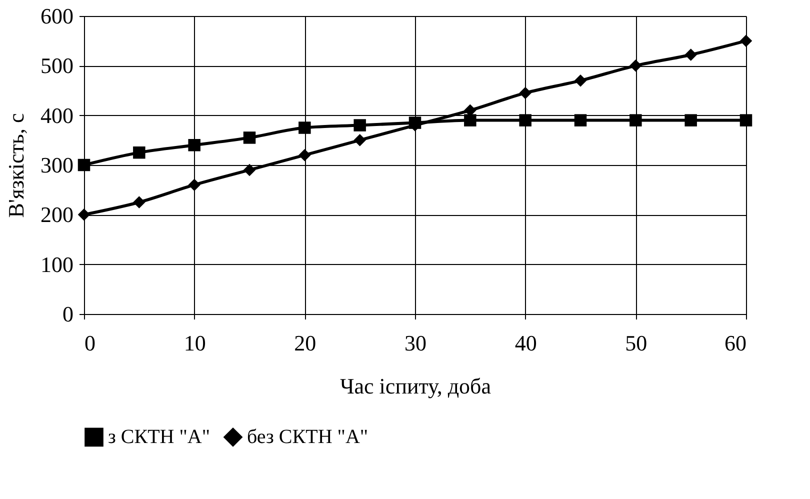 Image resolution: width=810 pixels, height=499 pixels. What do you see at coordinates (735, 343) in the screenshot?
I see `x-tick-label: 60` at bounding box center [735, 343].